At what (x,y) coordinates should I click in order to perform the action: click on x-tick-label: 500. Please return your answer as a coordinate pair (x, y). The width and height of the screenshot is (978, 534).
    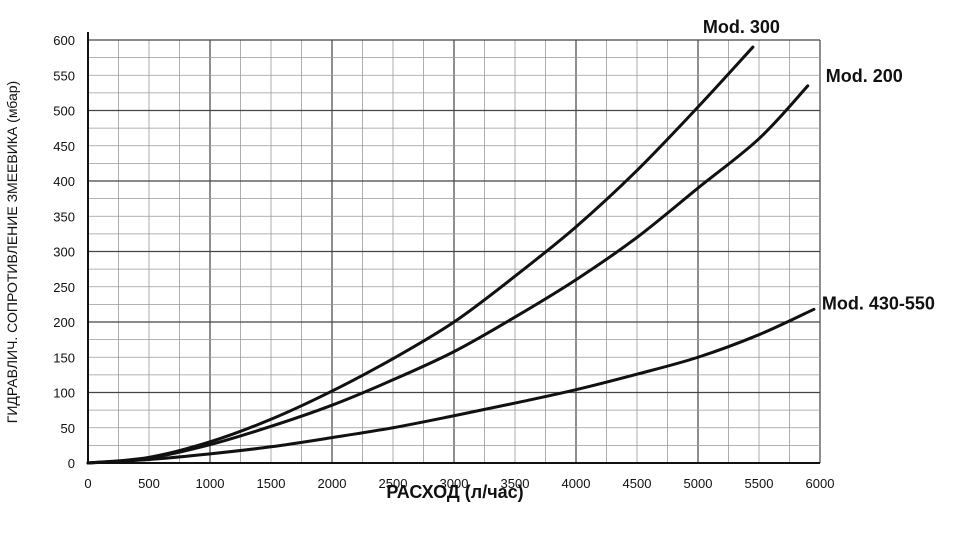
    Looking at the image, I should click on (149, 483).